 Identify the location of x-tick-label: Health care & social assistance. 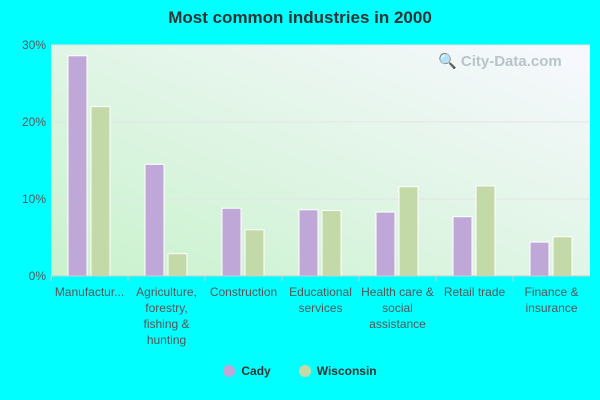
(397, 308).